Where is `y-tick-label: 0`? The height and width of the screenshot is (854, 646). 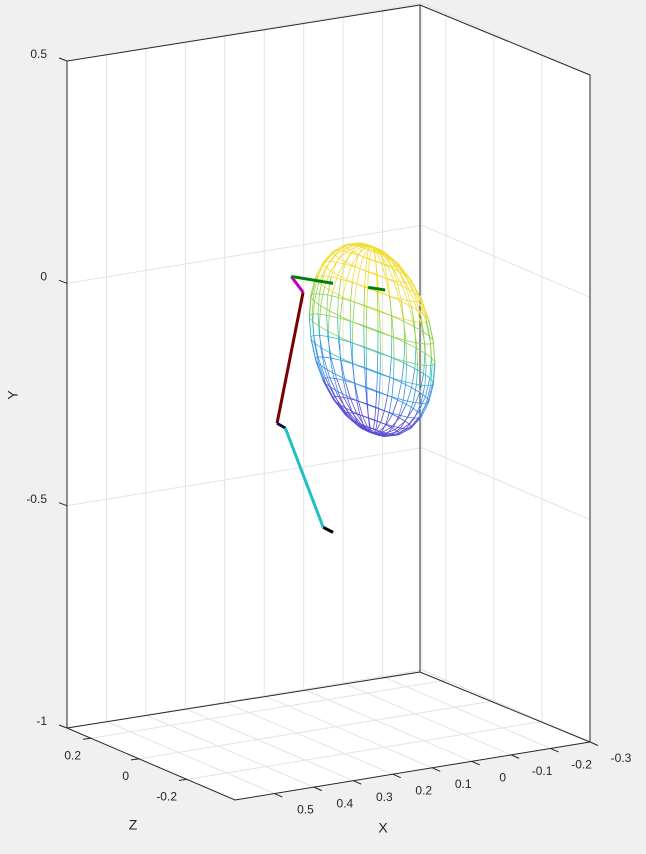
y-tick-label: 0 is located at coordinates (43, 277).